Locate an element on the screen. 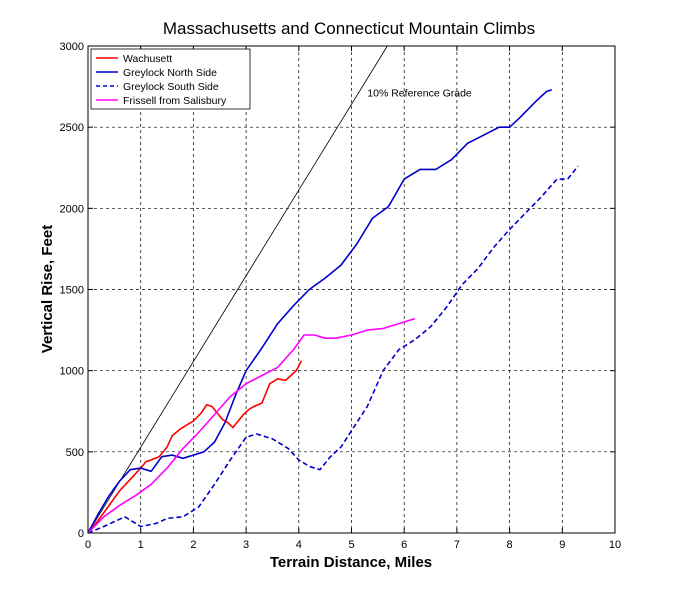 The width and height of the screenshot is (677, 600). legend-box is located at coordinates (170, 79).